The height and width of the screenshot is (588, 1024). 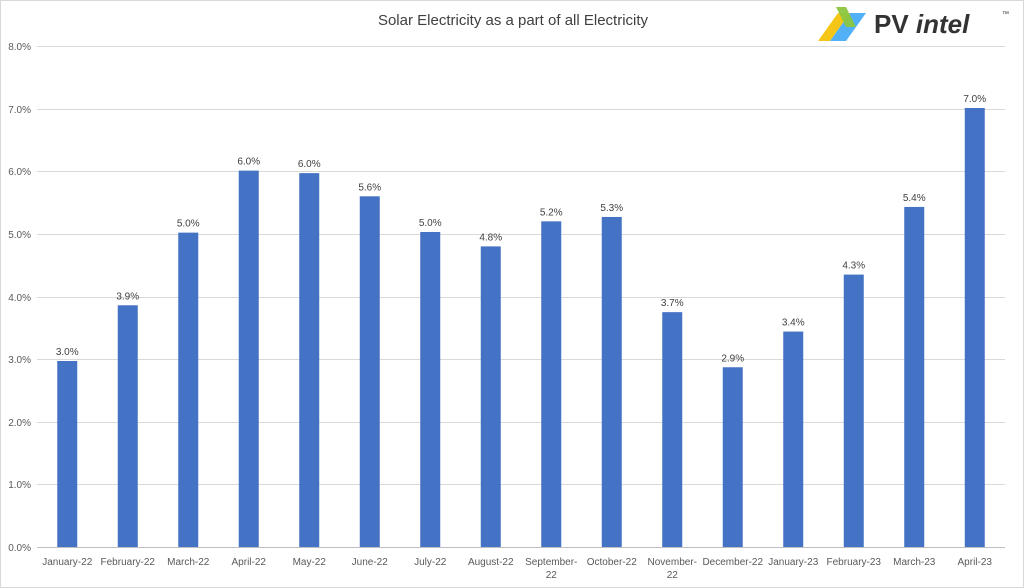 What do you see at coordinates (612, 562) in the screenshot?
I see `x-tick-label: October-22` at bounding box center [612, 562].